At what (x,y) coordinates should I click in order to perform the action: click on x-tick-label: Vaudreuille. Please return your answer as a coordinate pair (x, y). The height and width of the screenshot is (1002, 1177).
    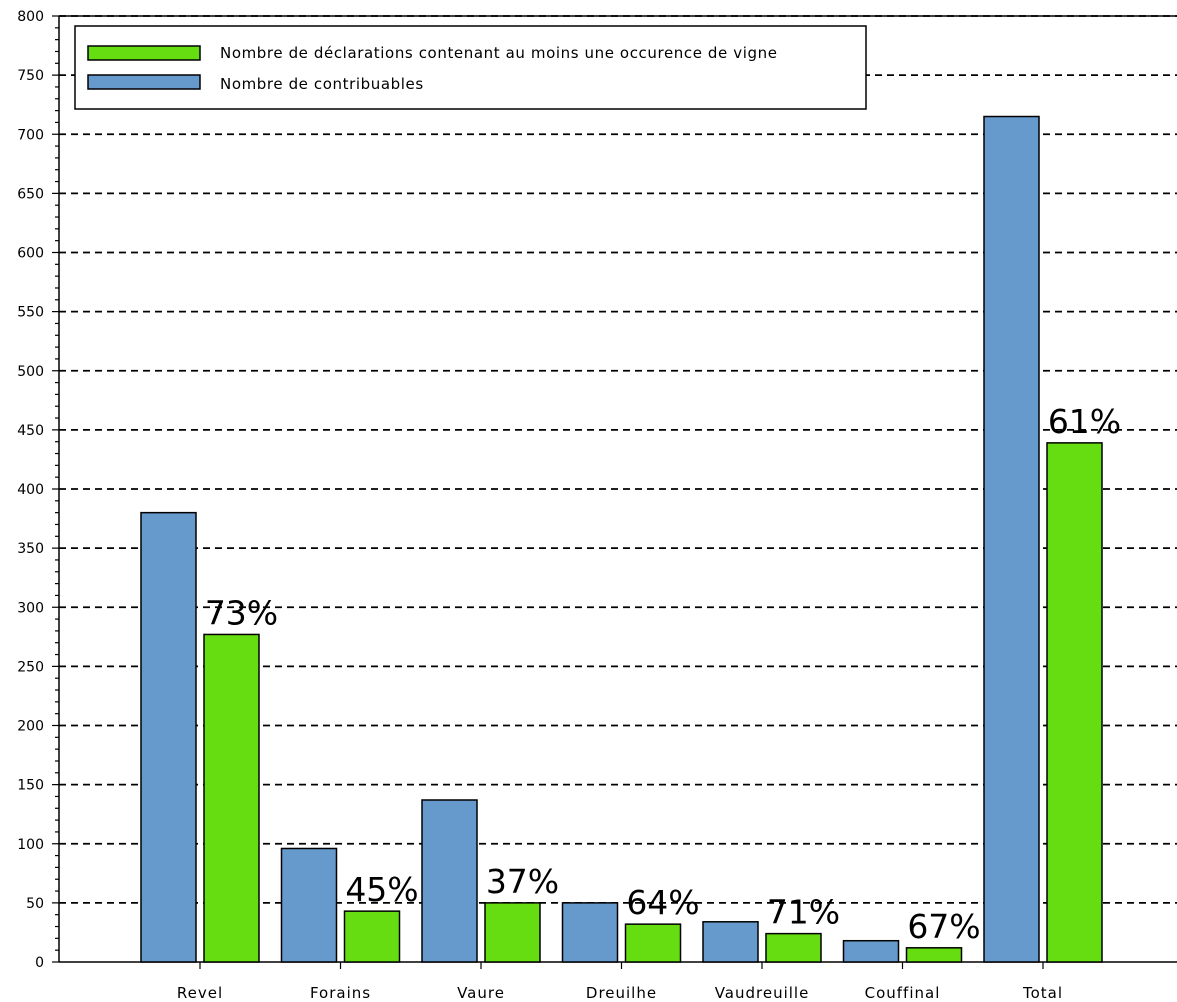
    Looking at the image, I should click on (762, 993).